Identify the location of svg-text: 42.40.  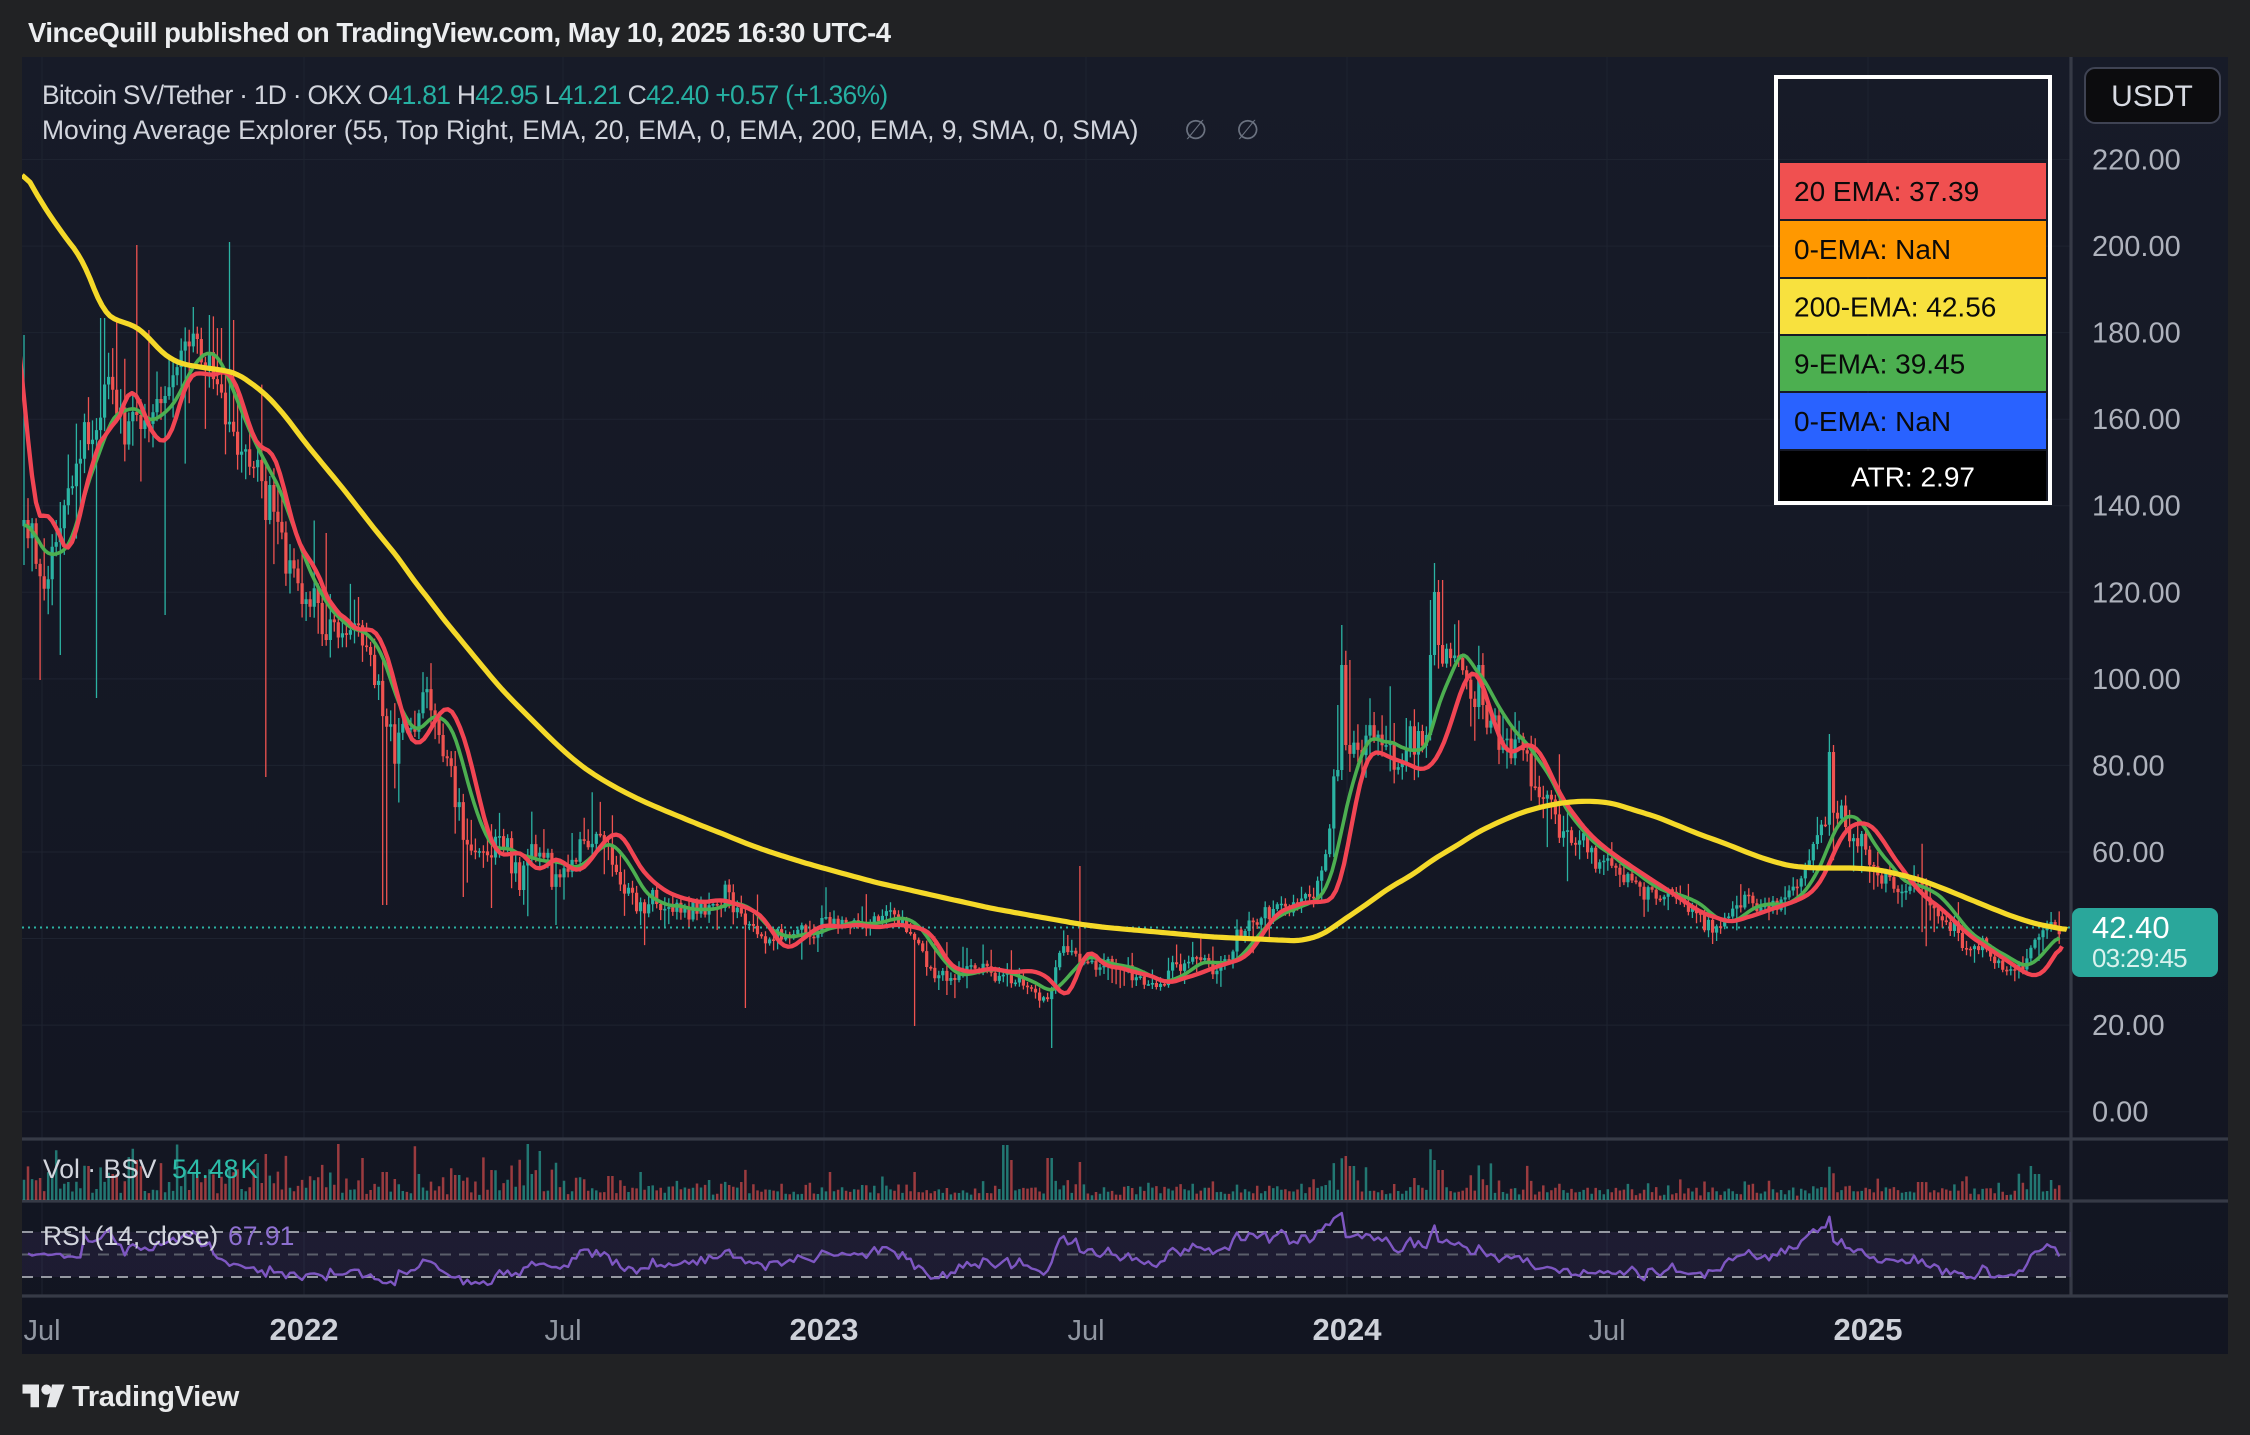
(2131, 927).